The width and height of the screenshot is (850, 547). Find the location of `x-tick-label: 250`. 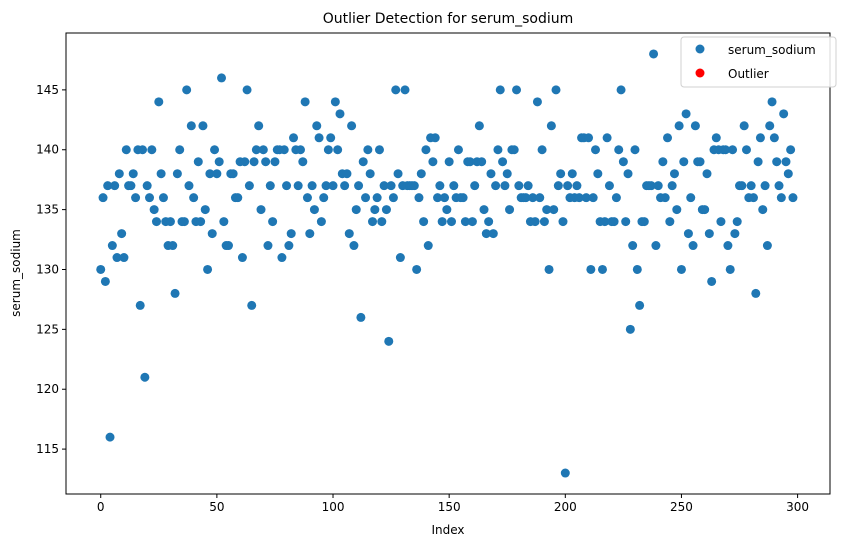

x-tick-label: 250 is located at coordinates (681, 507).